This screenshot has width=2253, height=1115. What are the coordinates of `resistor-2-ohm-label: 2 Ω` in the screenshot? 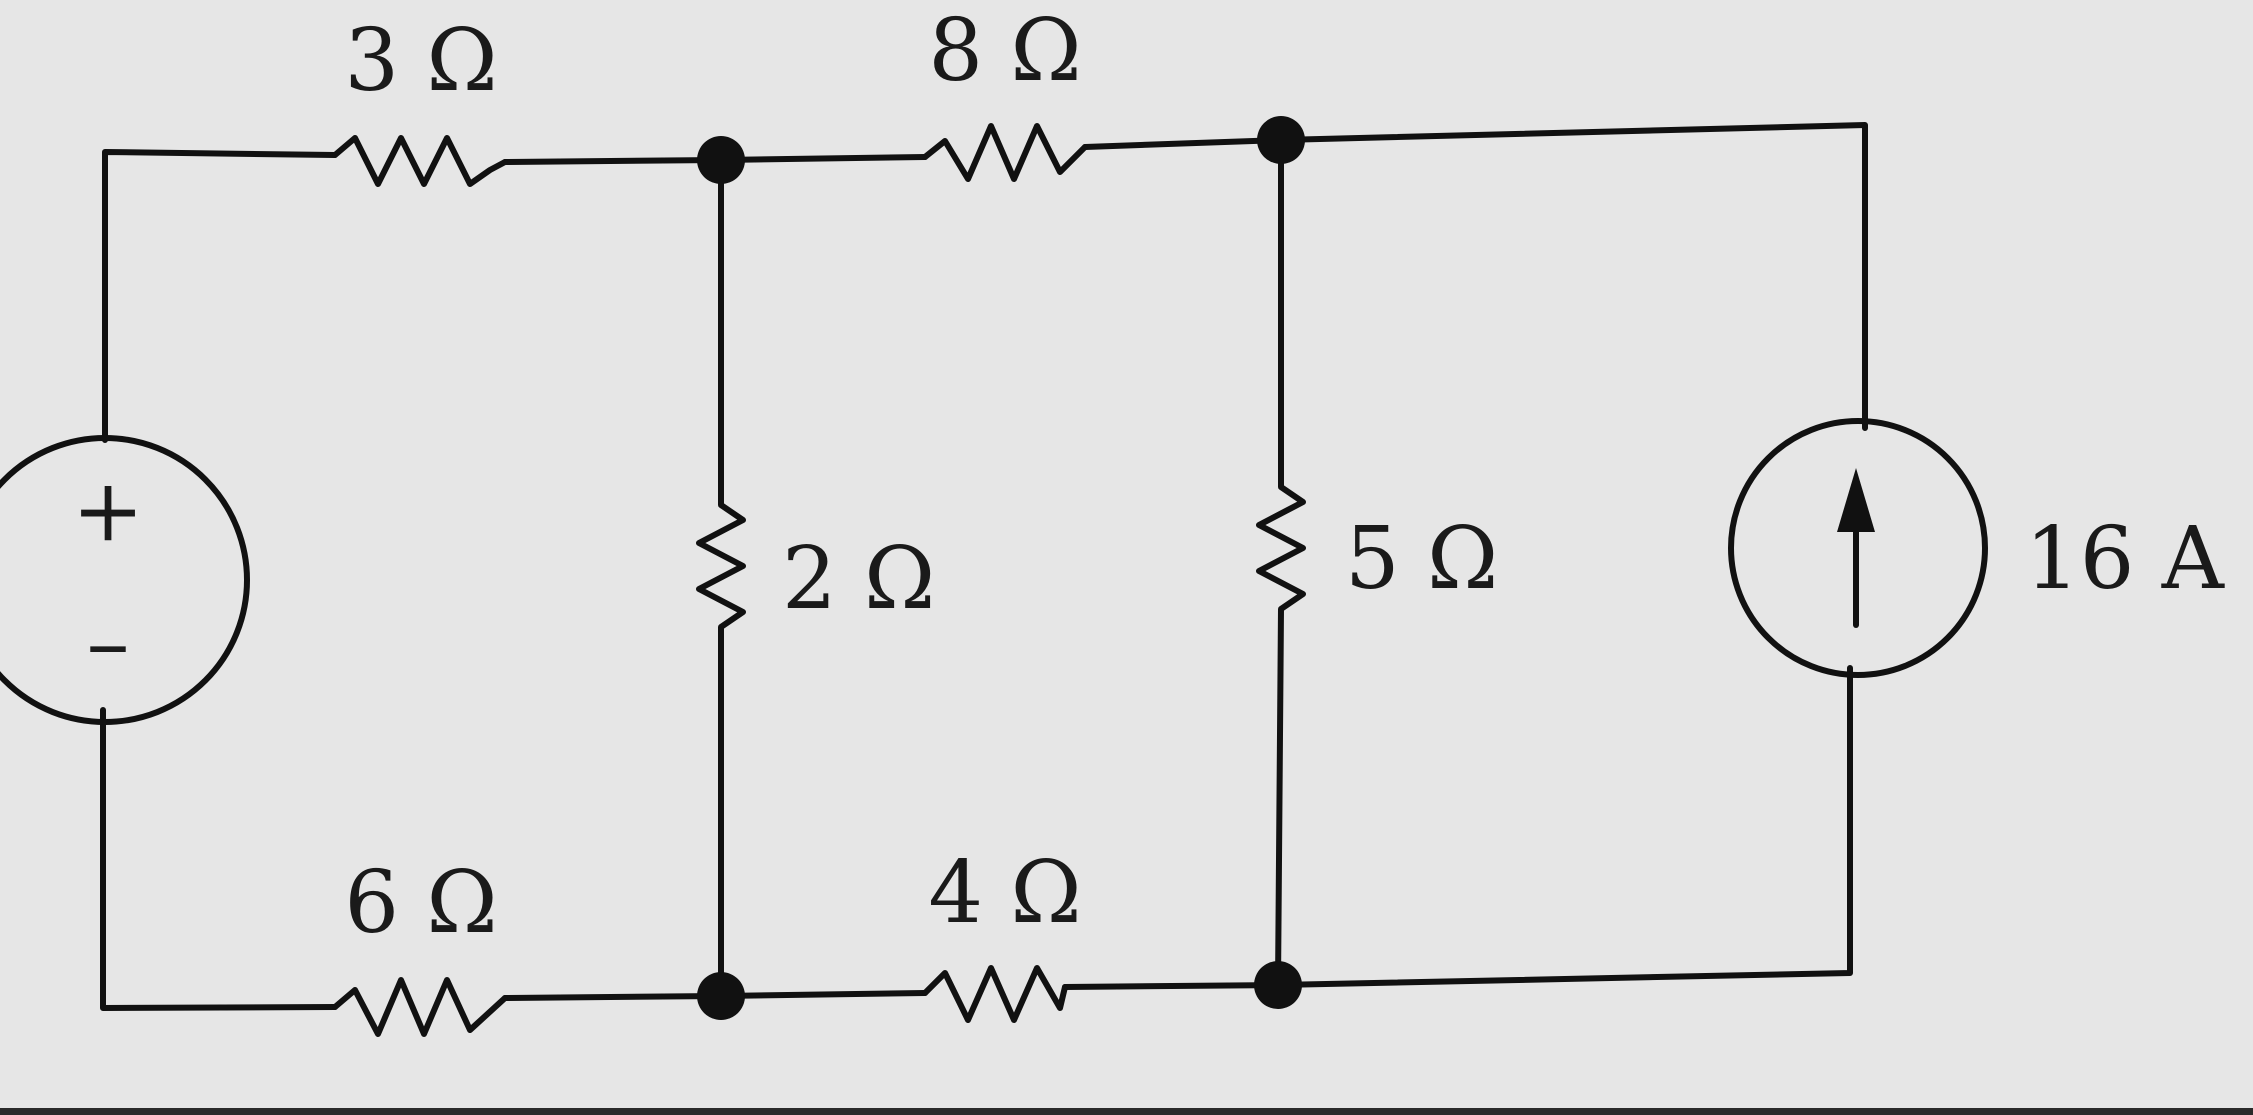 It's located at (858, 579).